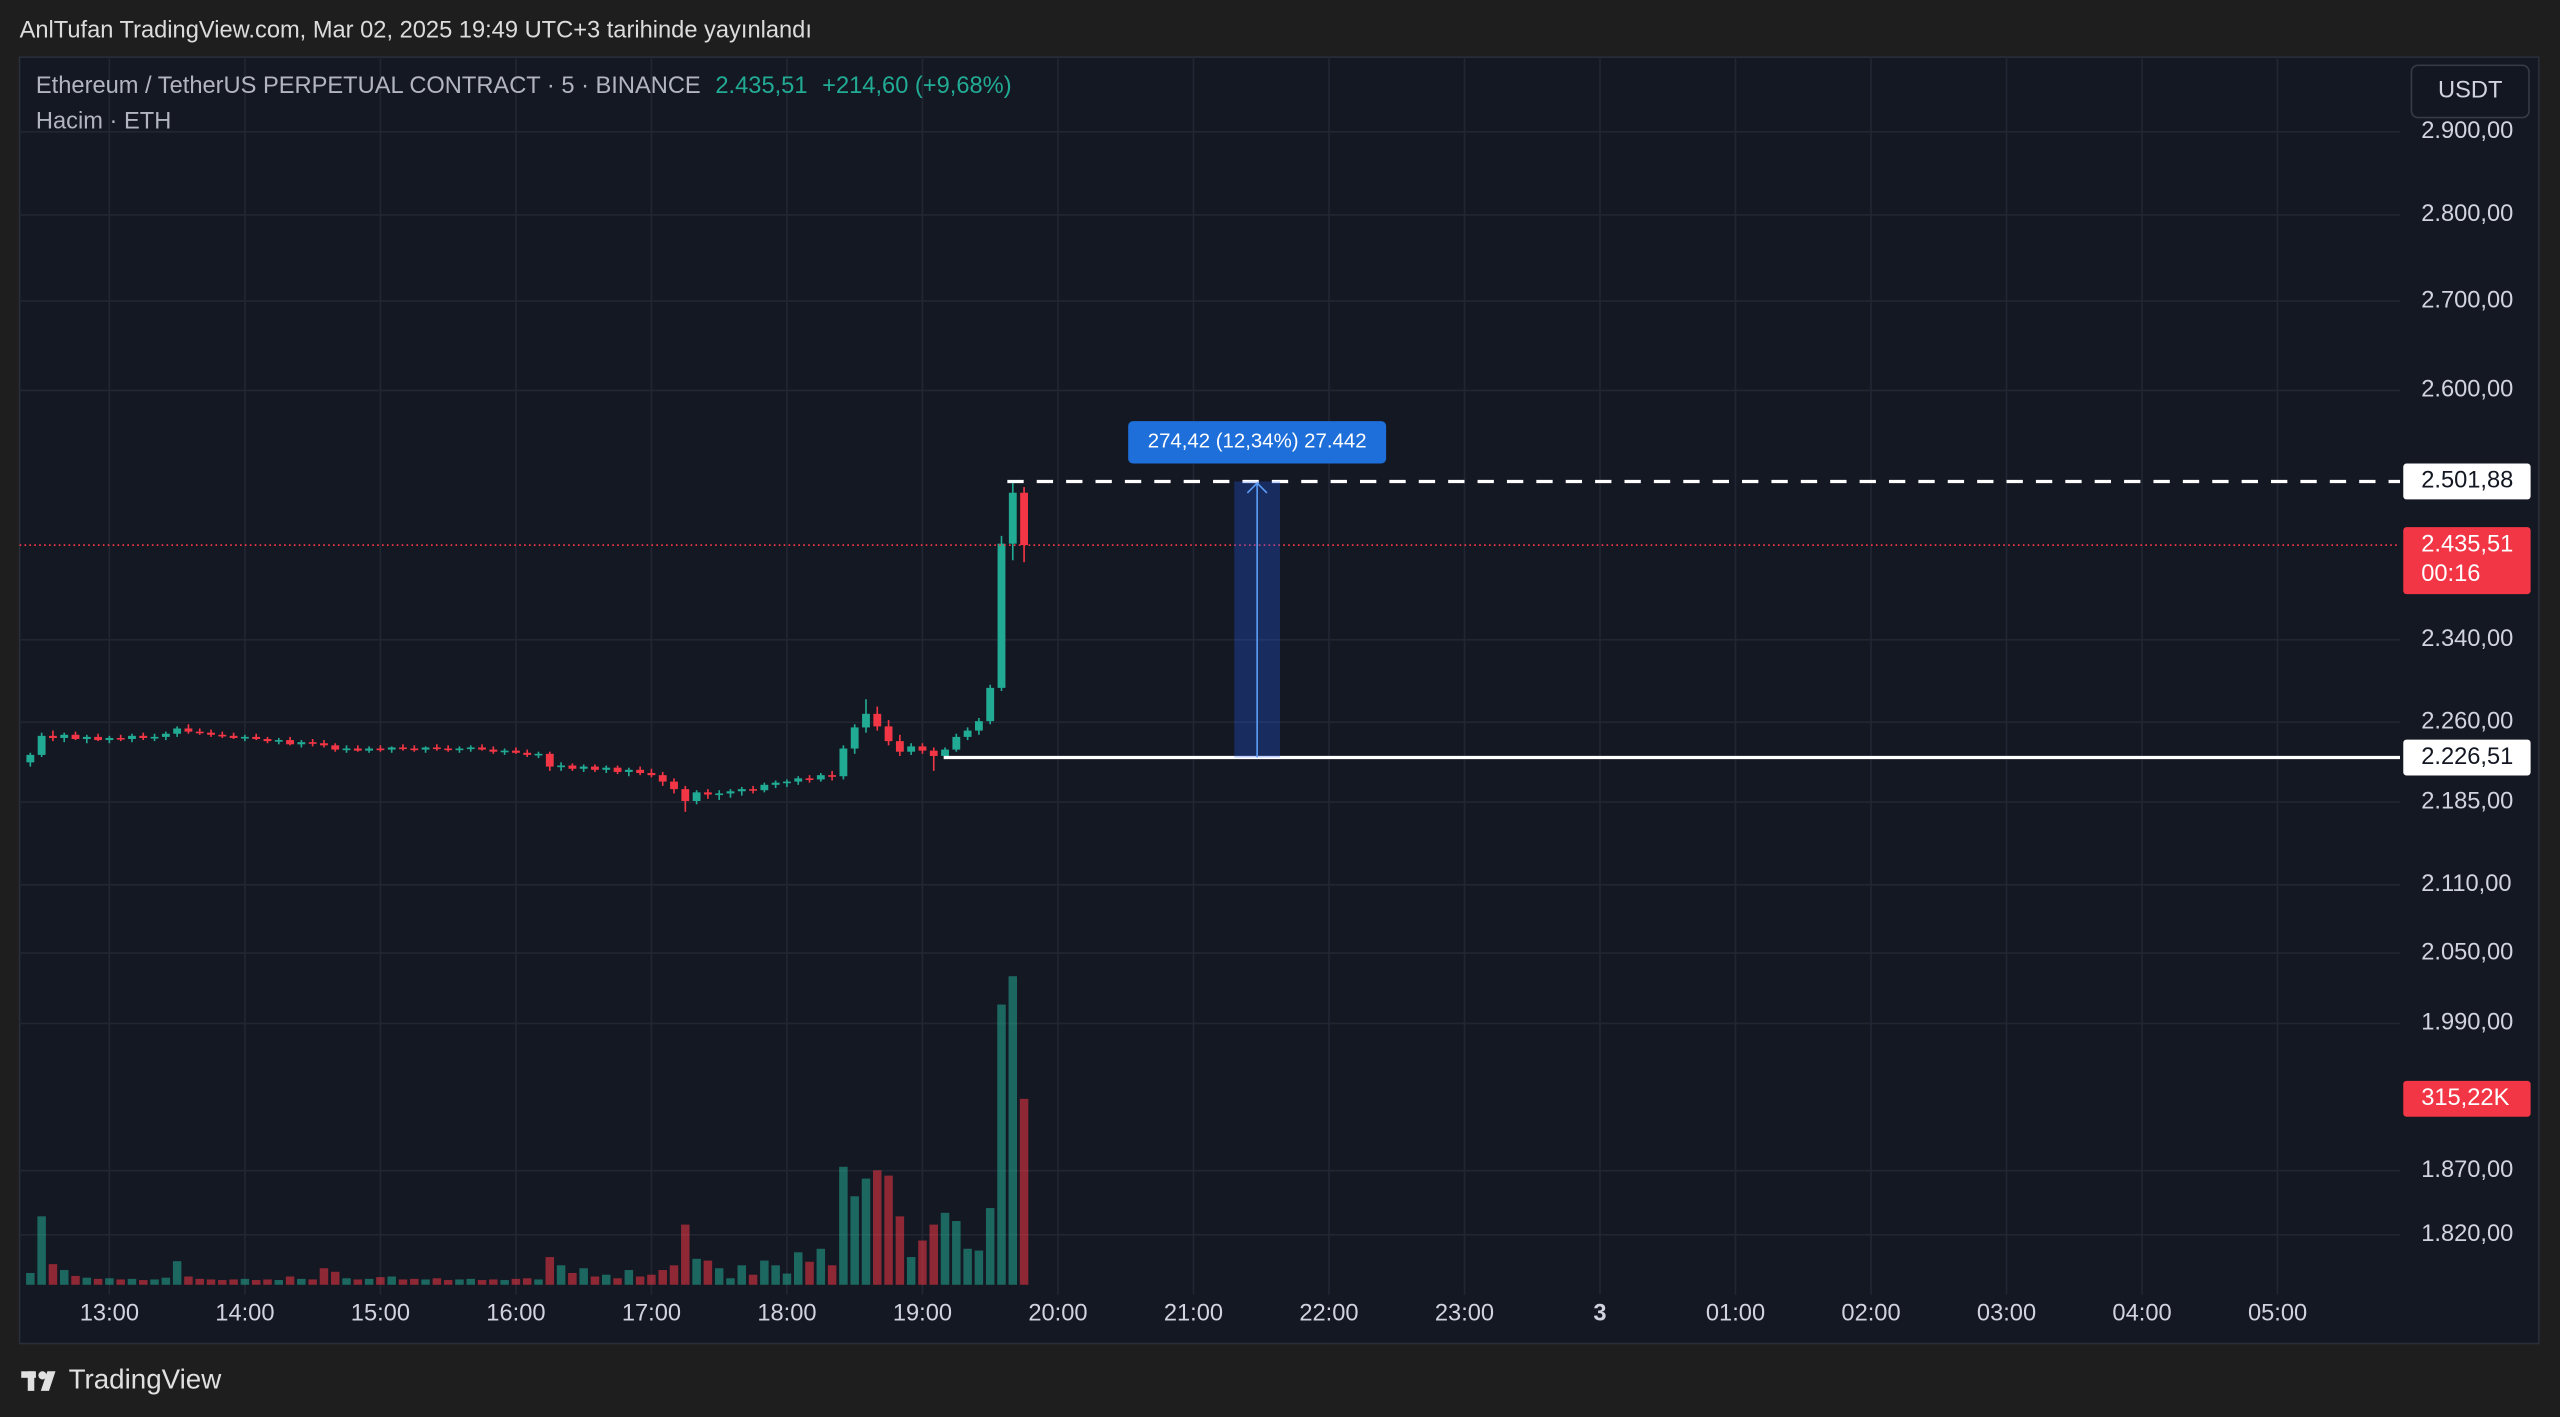 The height and width of the screenshot is (1417, 2560). What do you see at coordinates (2467, 721) in the screenshot?
I see `y-tick-label: 2.260,00` at bounding box center [2467, 721].